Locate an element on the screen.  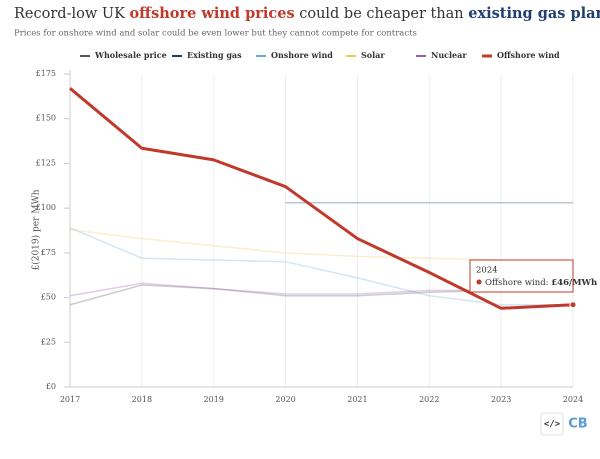
title-segment: could be cheaper than is located at coordinates (382, 14).